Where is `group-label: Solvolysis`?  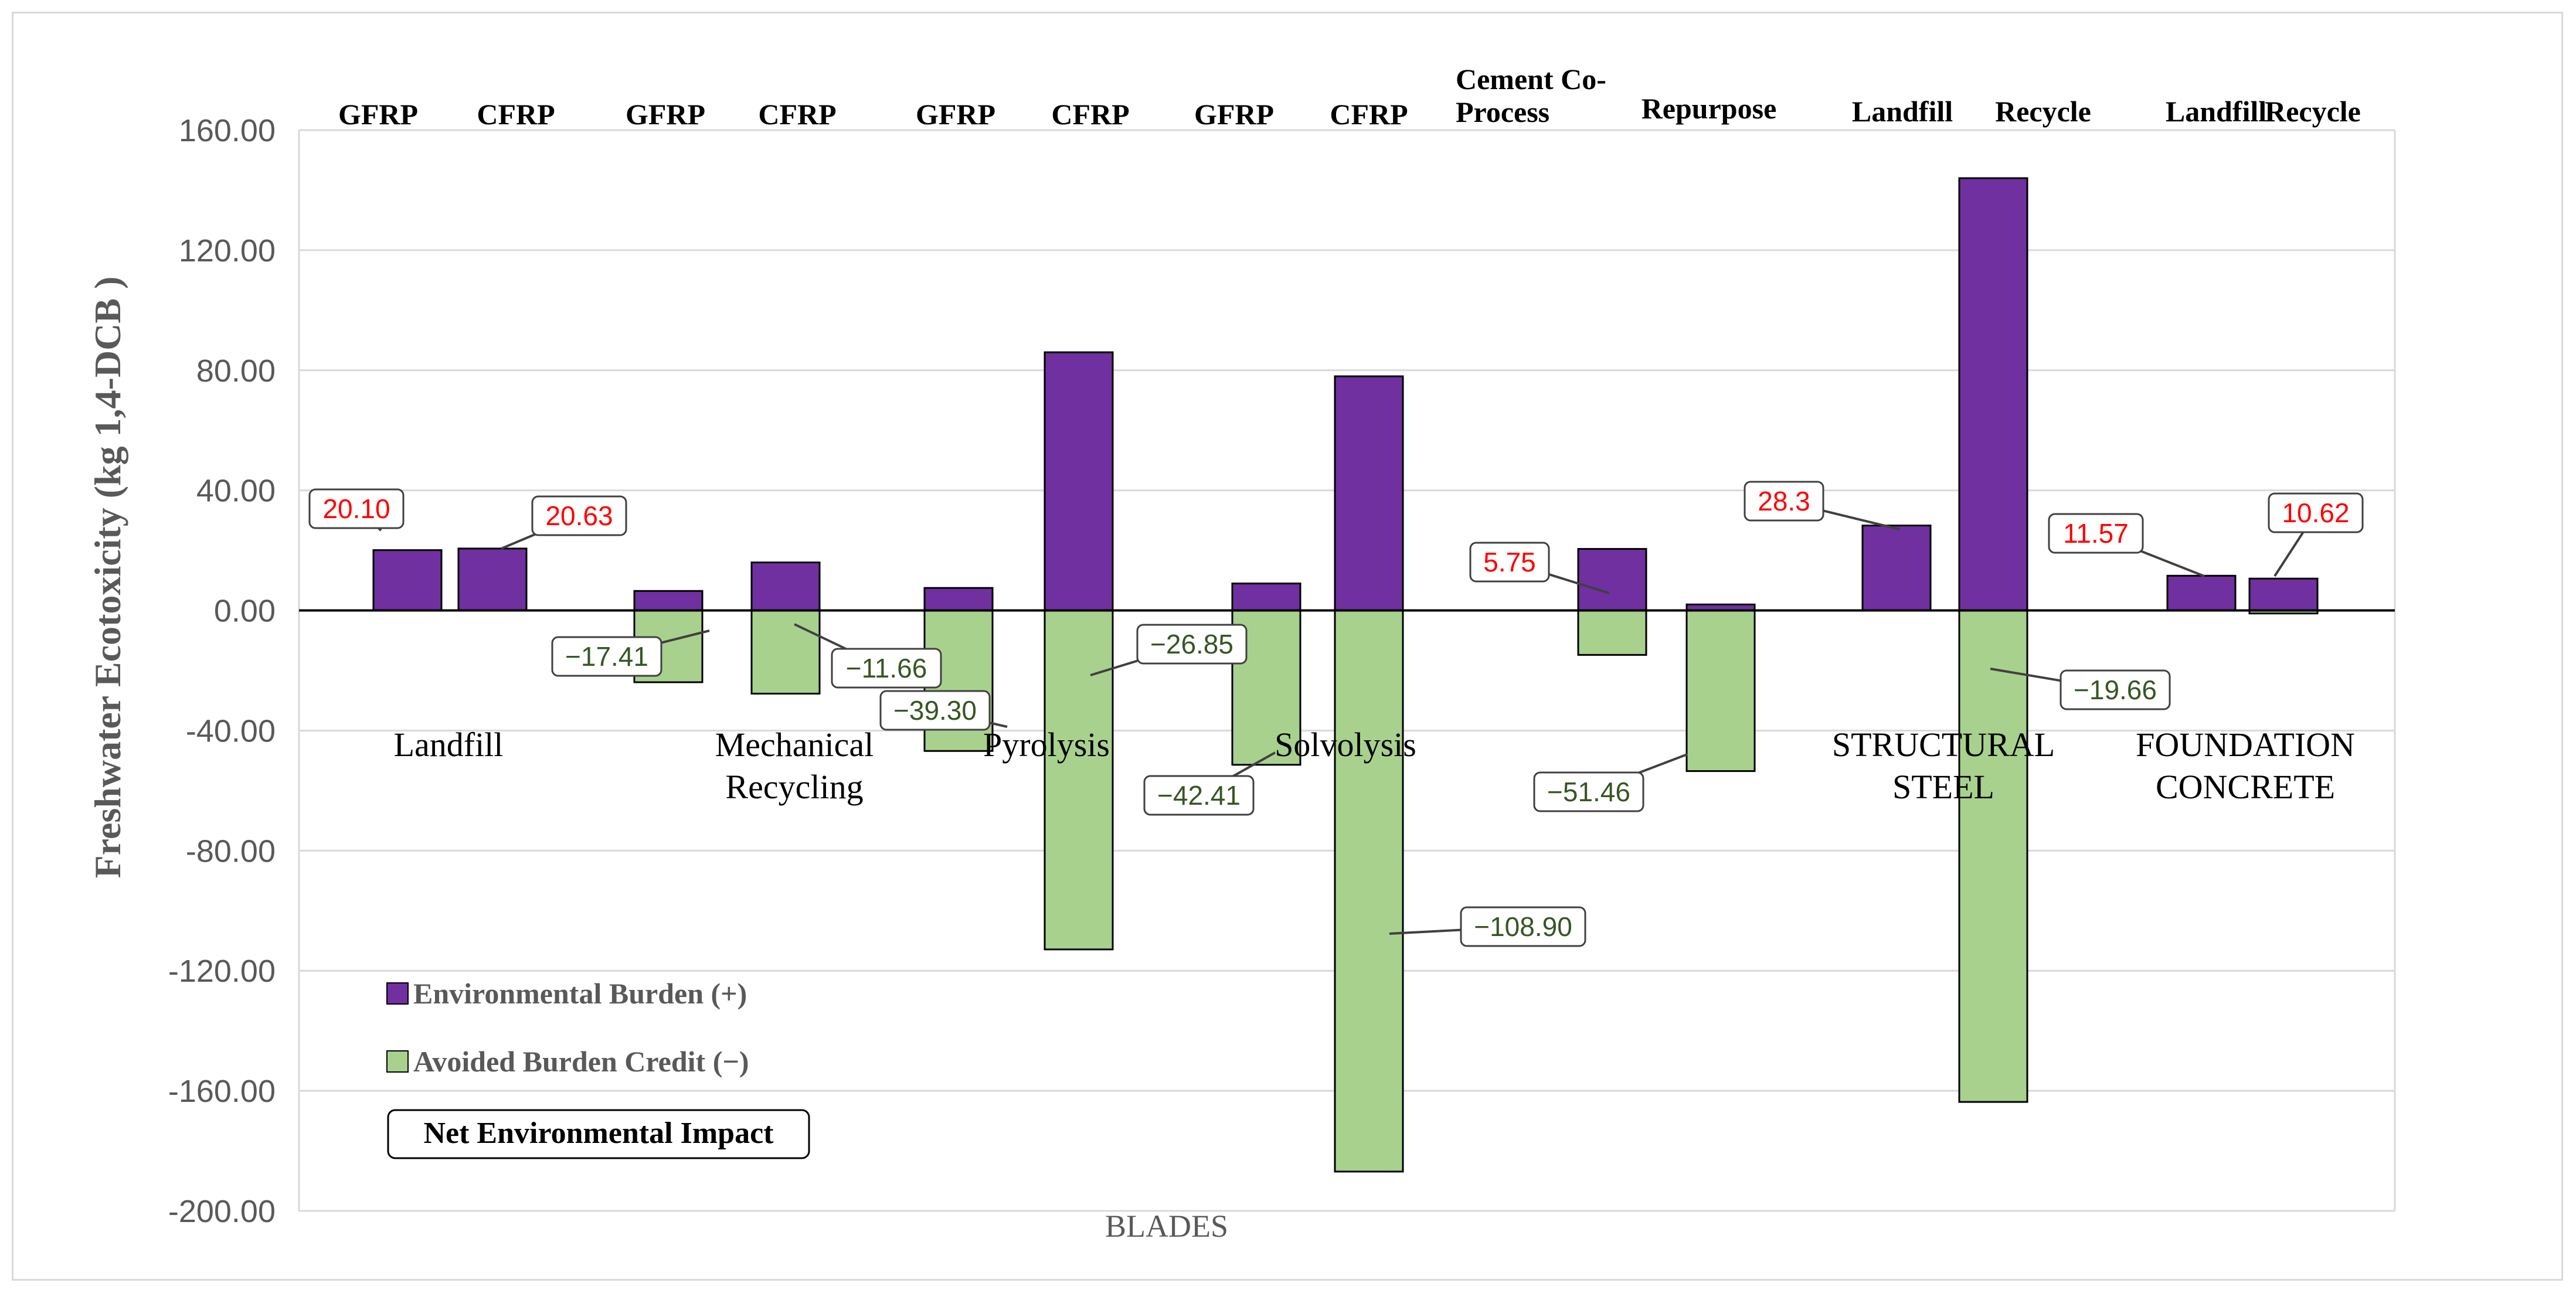
group-label: Solvolysis is located at coordinates (1346, 745).